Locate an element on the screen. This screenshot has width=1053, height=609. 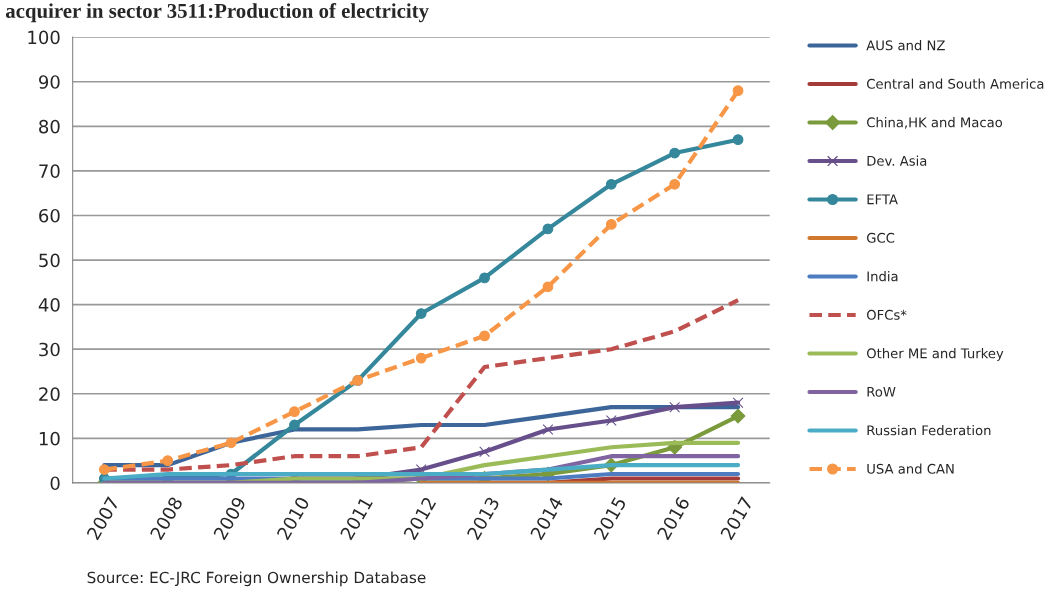
legend-label: AUS and NZ is located at coordinates (905, 45).